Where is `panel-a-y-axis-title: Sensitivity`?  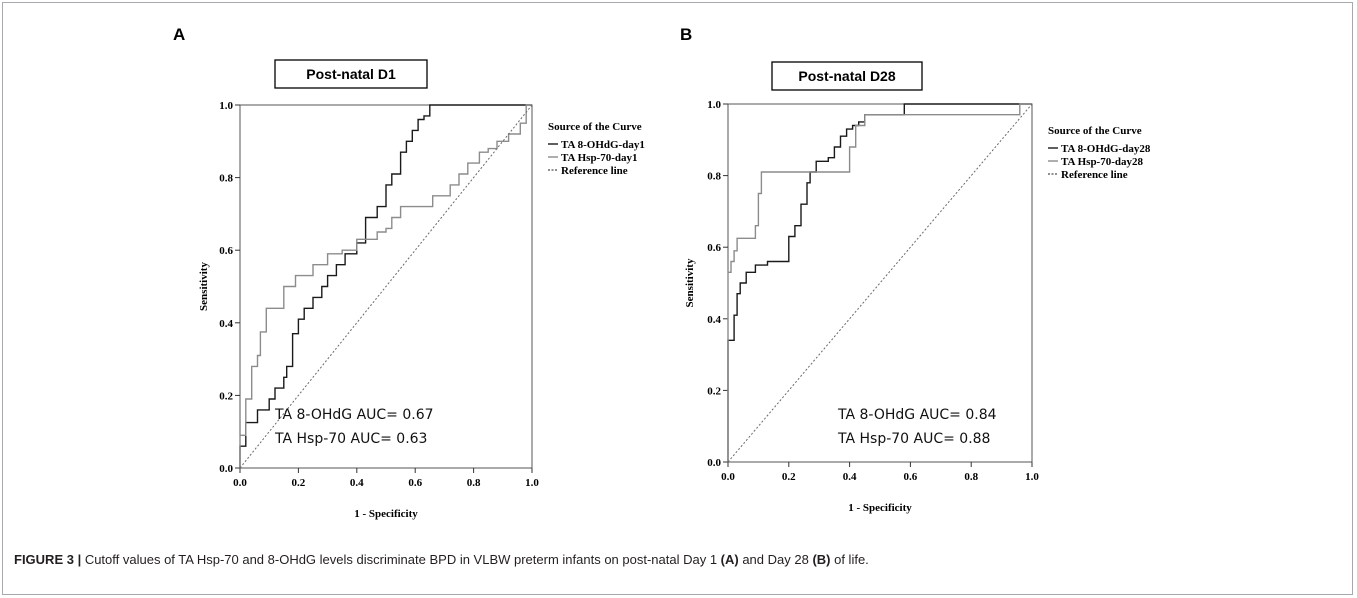 panel-a-y-axis-title: Sensitivity is located at coordinates (204, 286).